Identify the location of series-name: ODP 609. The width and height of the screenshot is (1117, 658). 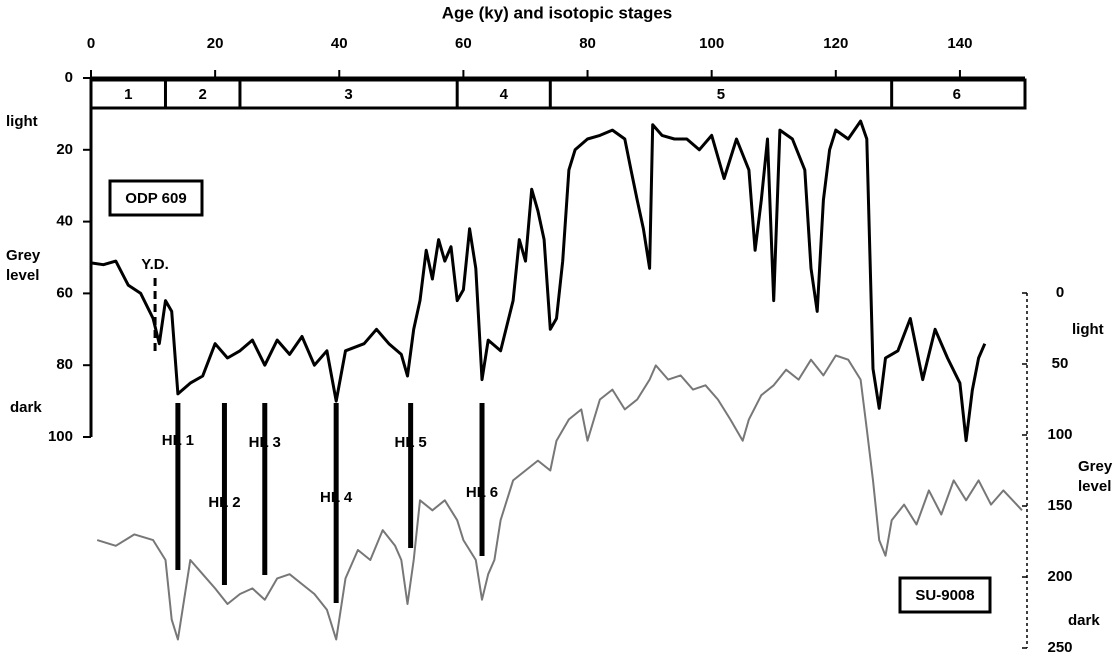
(155, 198).